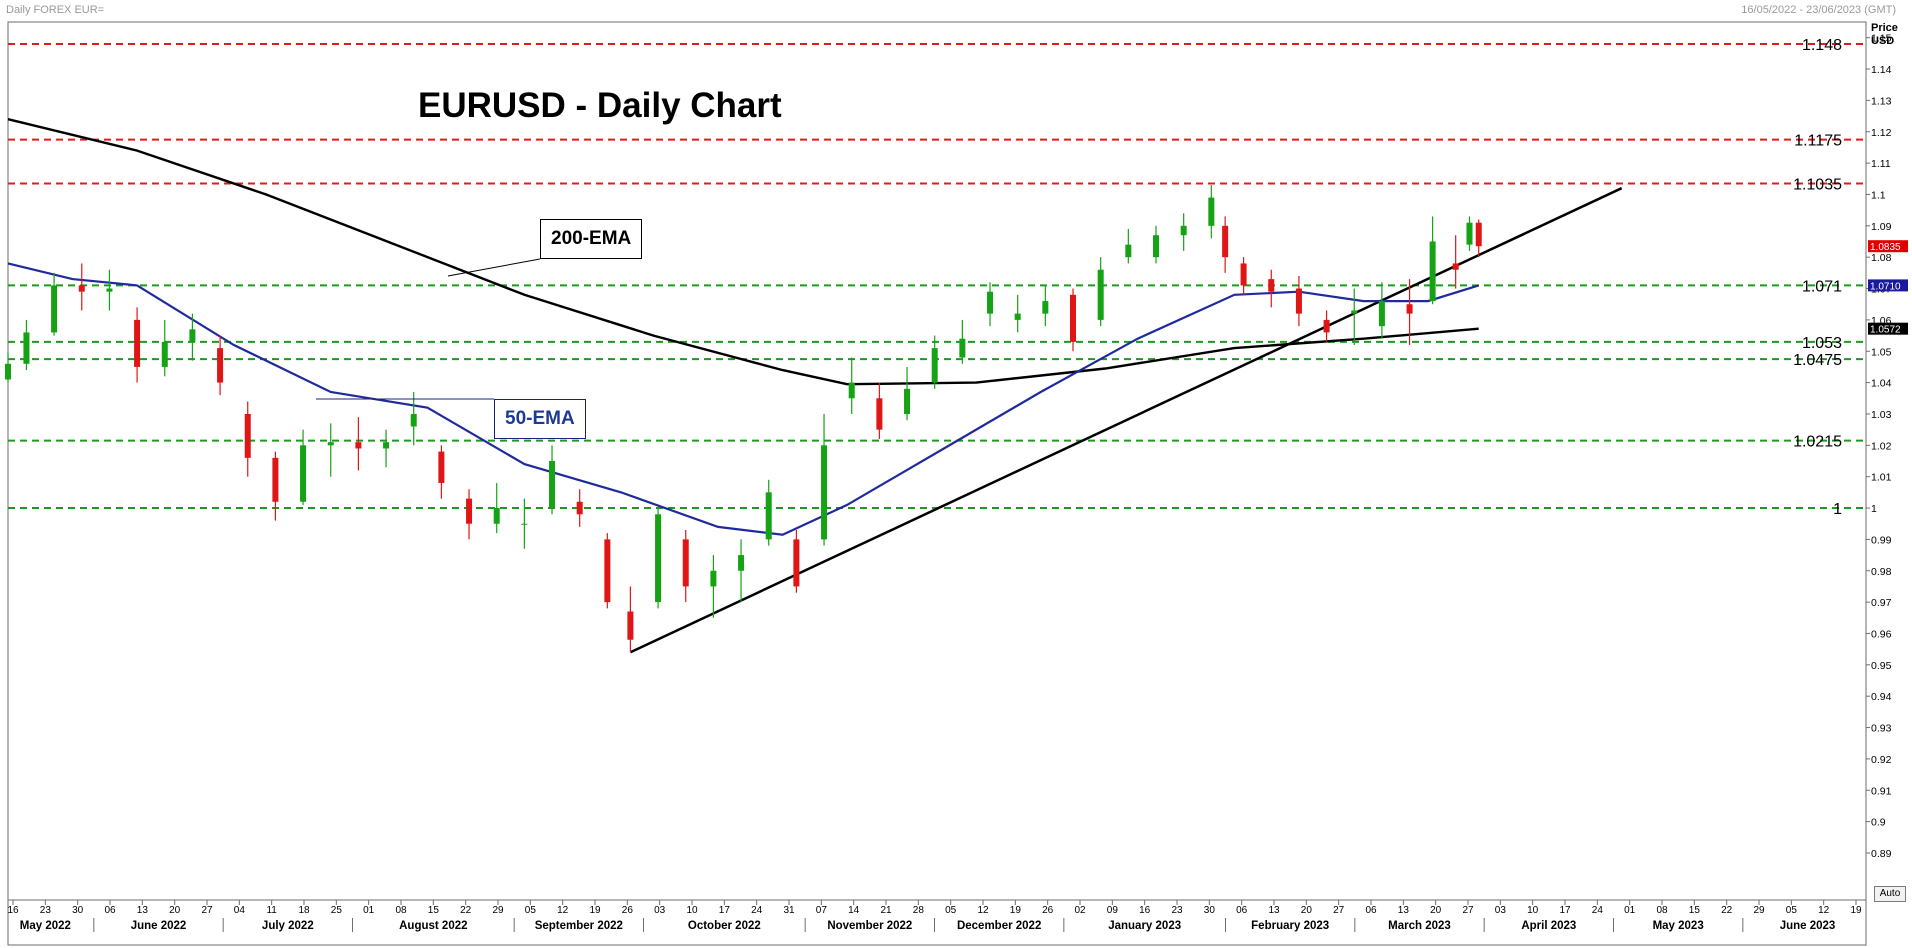 This screenshot has width=1912, height=948. Describe the element at coordinates (1881, 352) in the screenshot. I see `y-tick-label: 1.05` at that location.